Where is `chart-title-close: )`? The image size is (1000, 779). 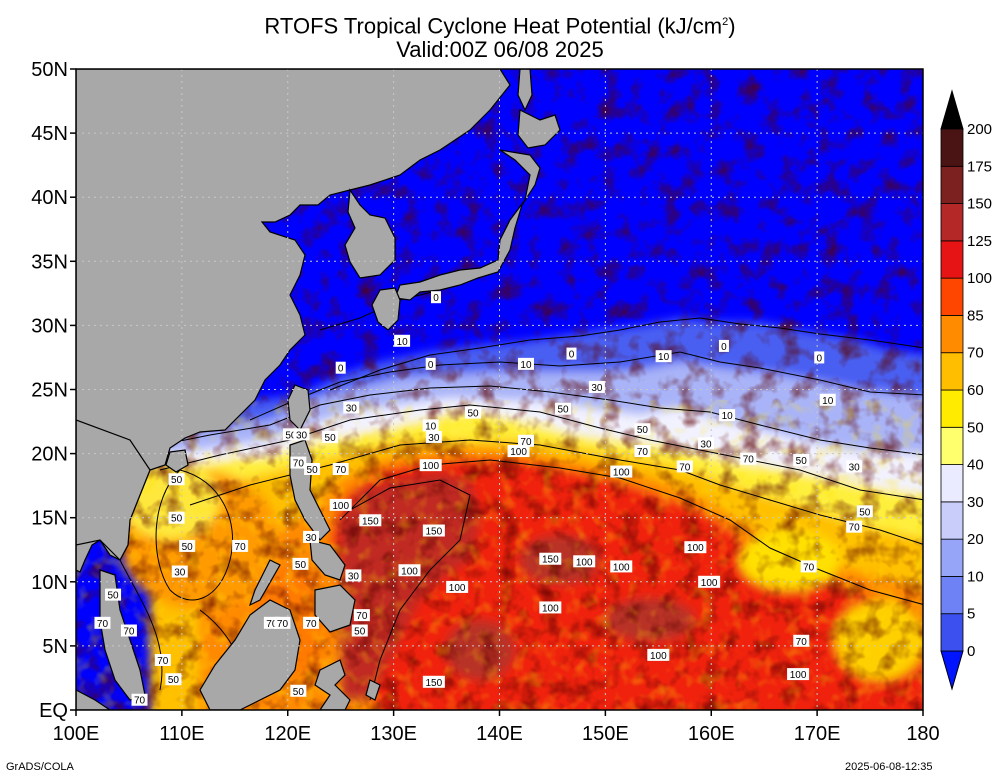
chart-title-close: ) is located at coordinates (732, 26).